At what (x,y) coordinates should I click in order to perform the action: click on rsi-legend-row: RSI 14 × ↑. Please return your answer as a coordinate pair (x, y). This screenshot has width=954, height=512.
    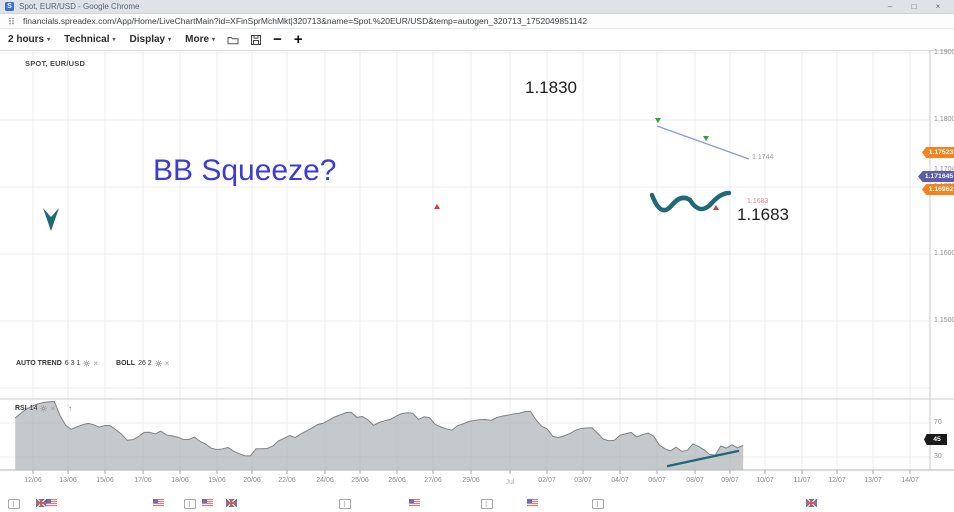
    Looking at the image, I should click on (50, 408).